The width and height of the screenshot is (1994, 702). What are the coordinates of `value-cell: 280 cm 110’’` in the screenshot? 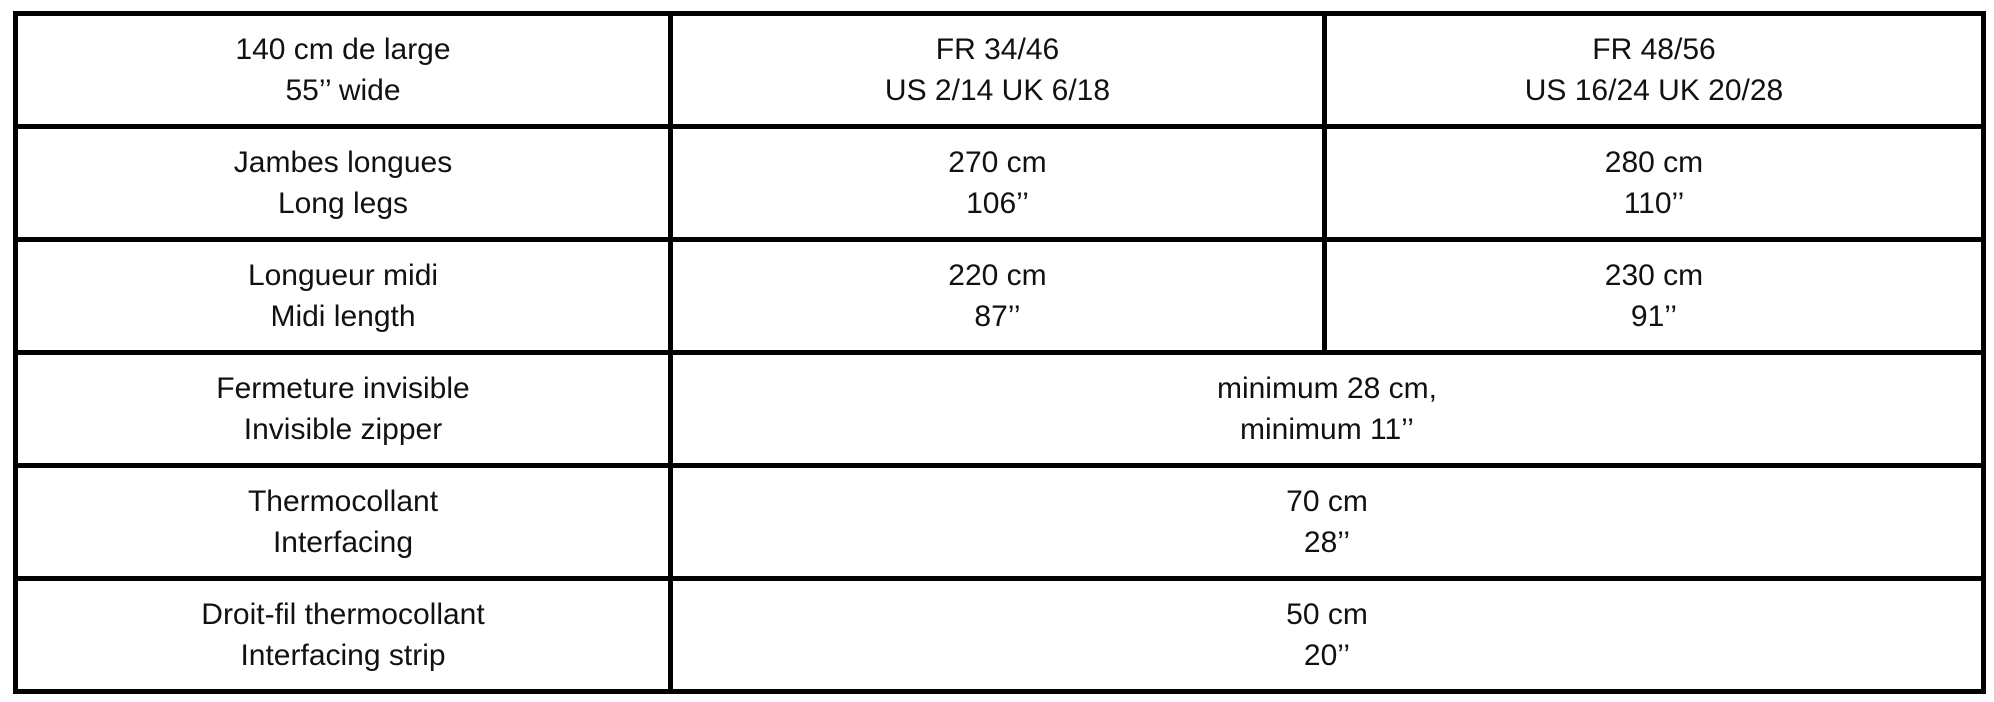 It's located at (1654, 183).